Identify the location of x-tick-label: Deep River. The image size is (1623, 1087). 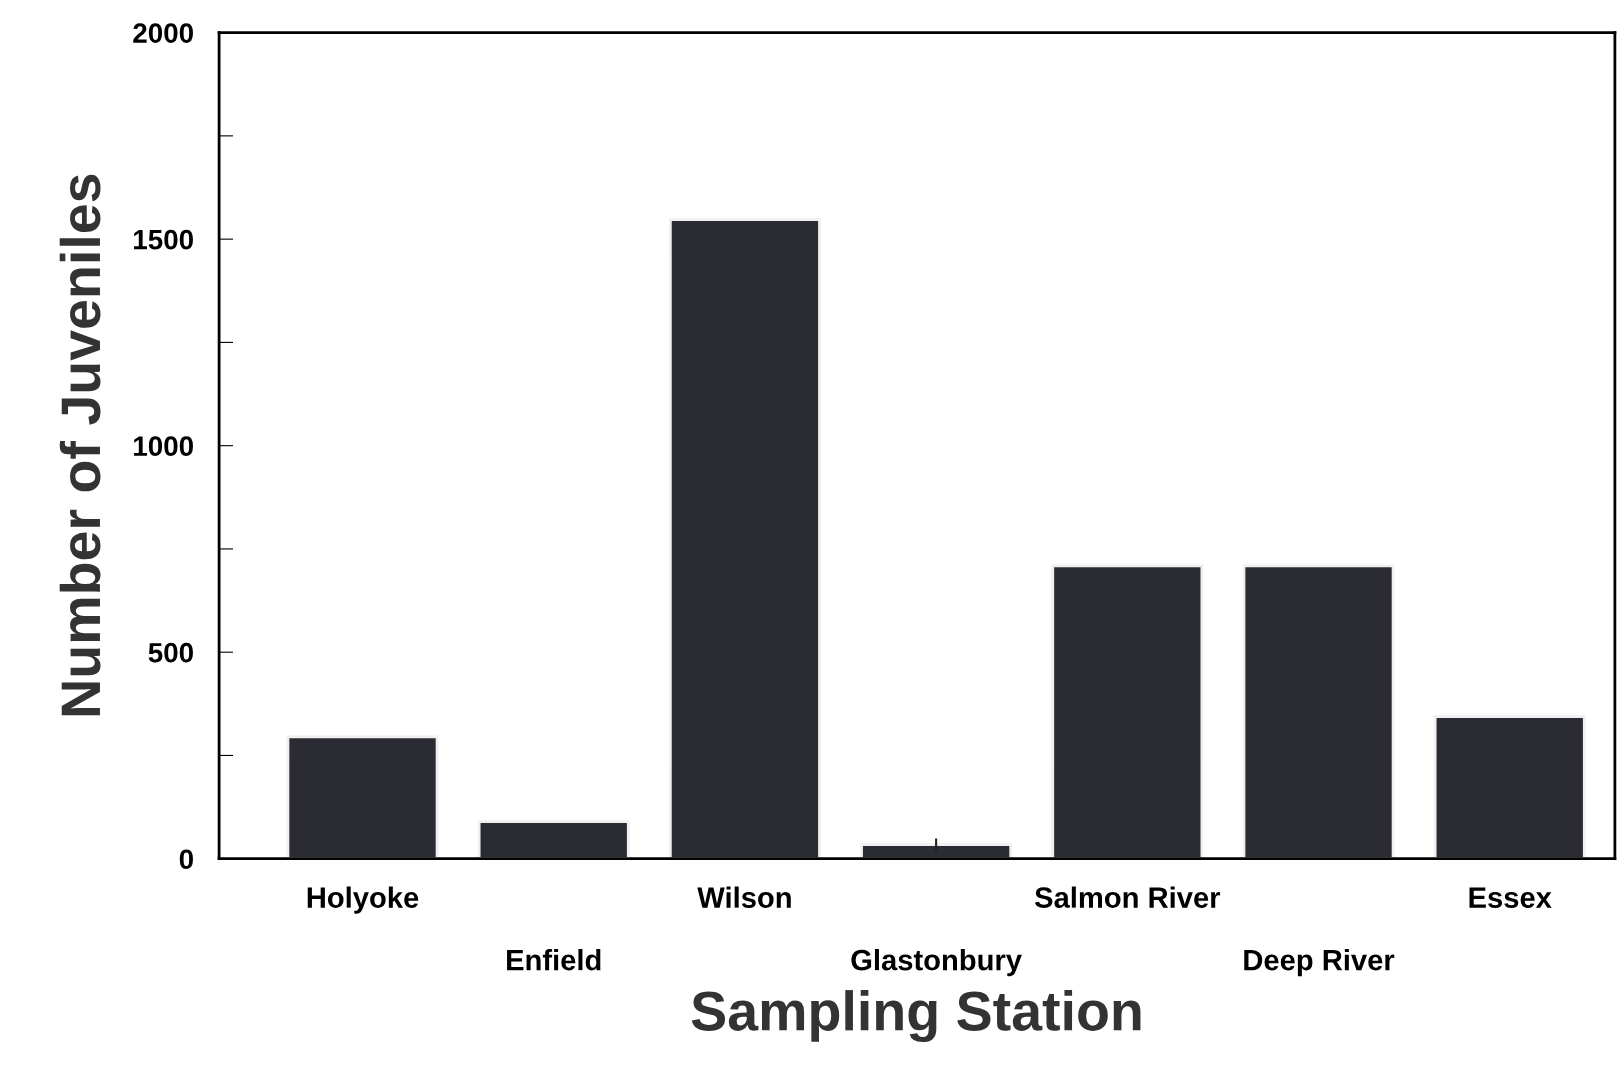
(1319, 963).